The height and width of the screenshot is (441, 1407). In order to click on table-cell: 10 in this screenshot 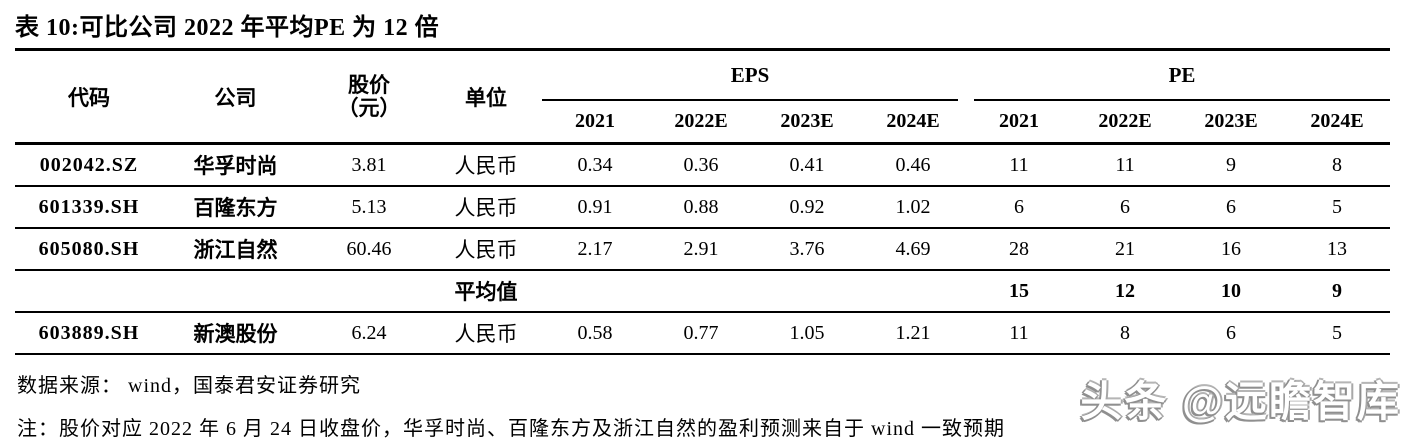, I will do `click(1231, 290)`.